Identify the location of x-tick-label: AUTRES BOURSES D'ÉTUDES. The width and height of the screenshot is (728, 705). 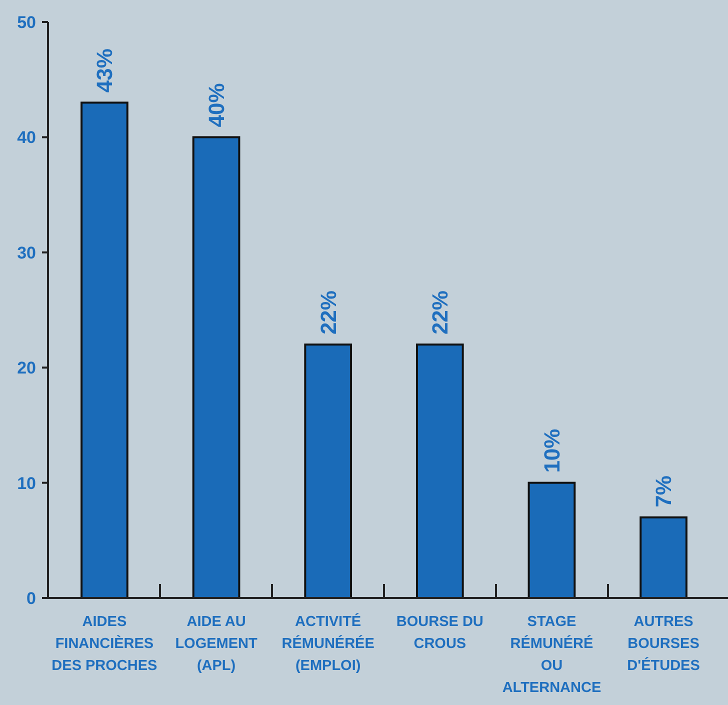
(663, 644).